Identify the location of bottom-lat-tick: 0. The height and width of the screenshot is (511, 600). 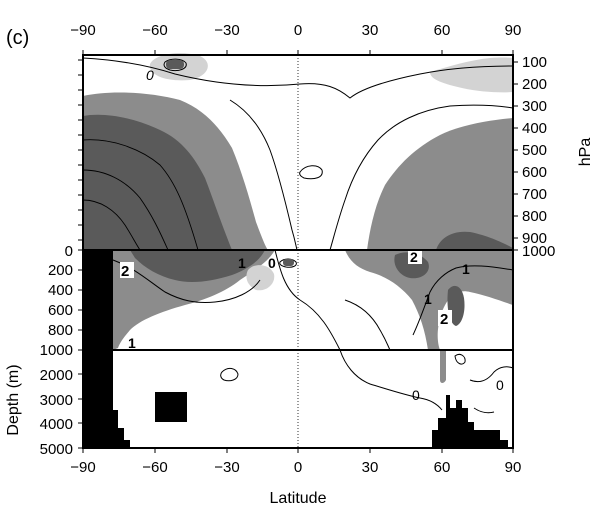
(298, 467).